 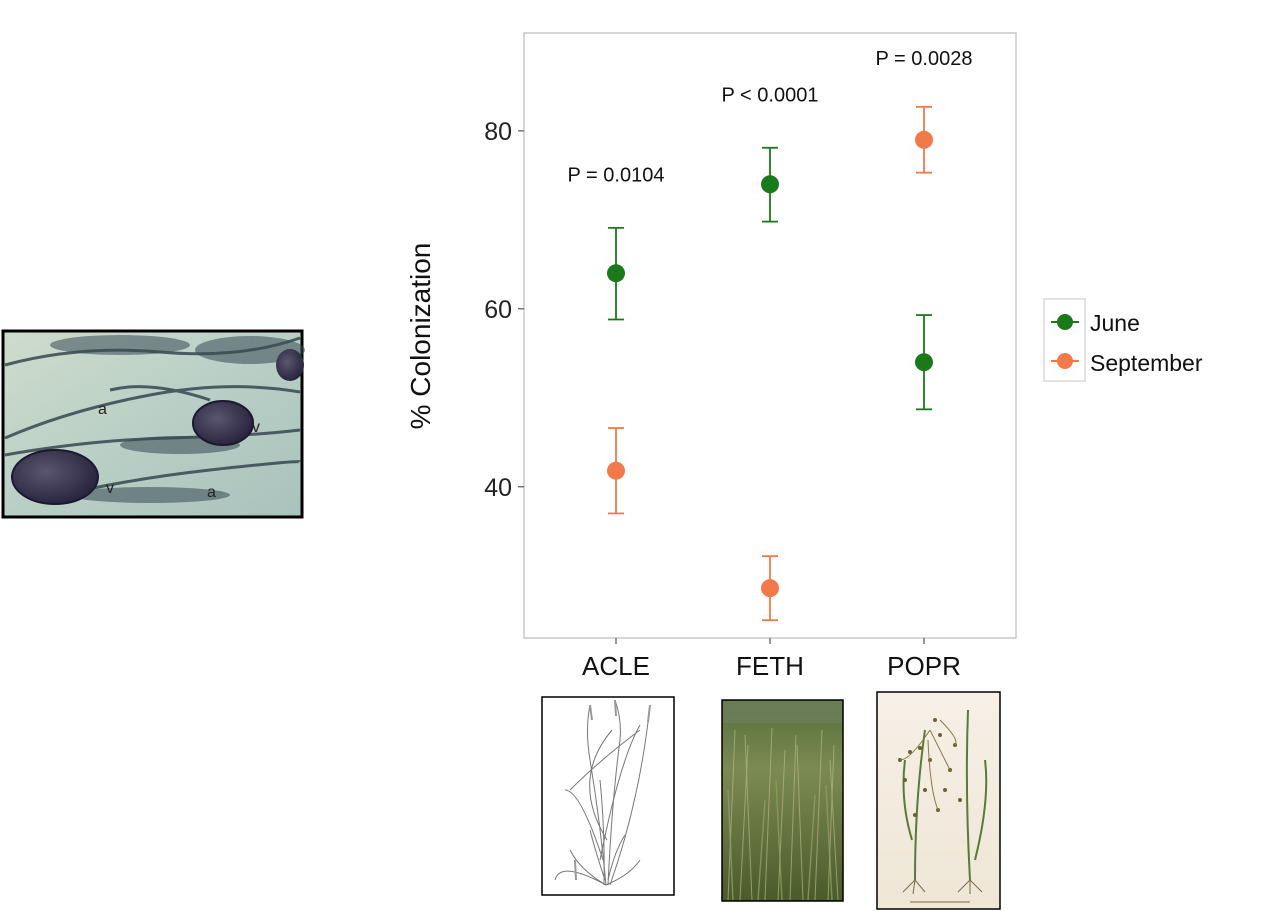 What do you see at coordinates (770, 364) in the screenshot?
I see `data-points` at bounding box center [770, 364].